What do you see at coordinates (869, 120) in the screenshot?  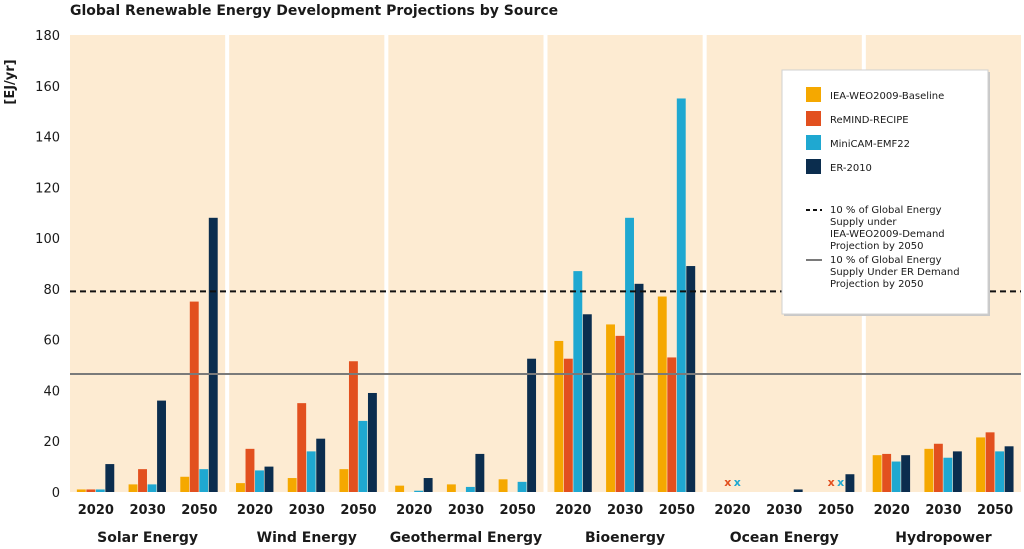 I see `legend-label: ReMIND-RECIPE` at bounding box center [869, 120].